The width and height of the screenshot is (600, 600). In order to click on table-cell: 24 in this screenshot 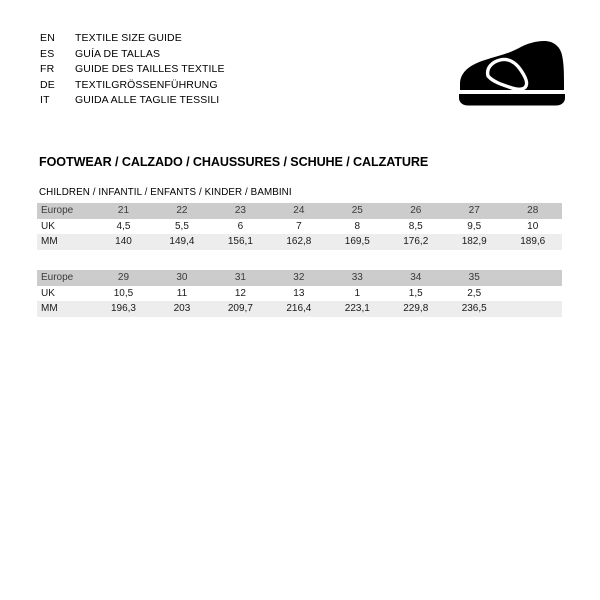, I will do `click(299, 211)`.